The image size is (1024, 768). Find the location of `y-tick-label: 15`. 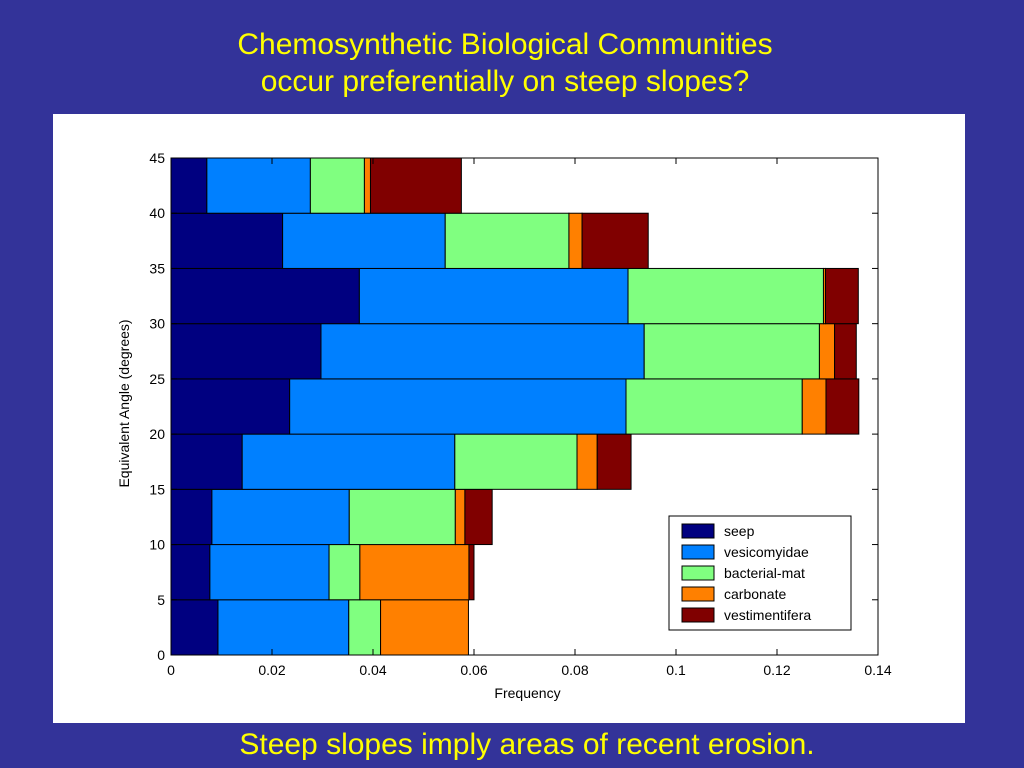

y-tick-label: 15 is located at coordinates (157, 489).